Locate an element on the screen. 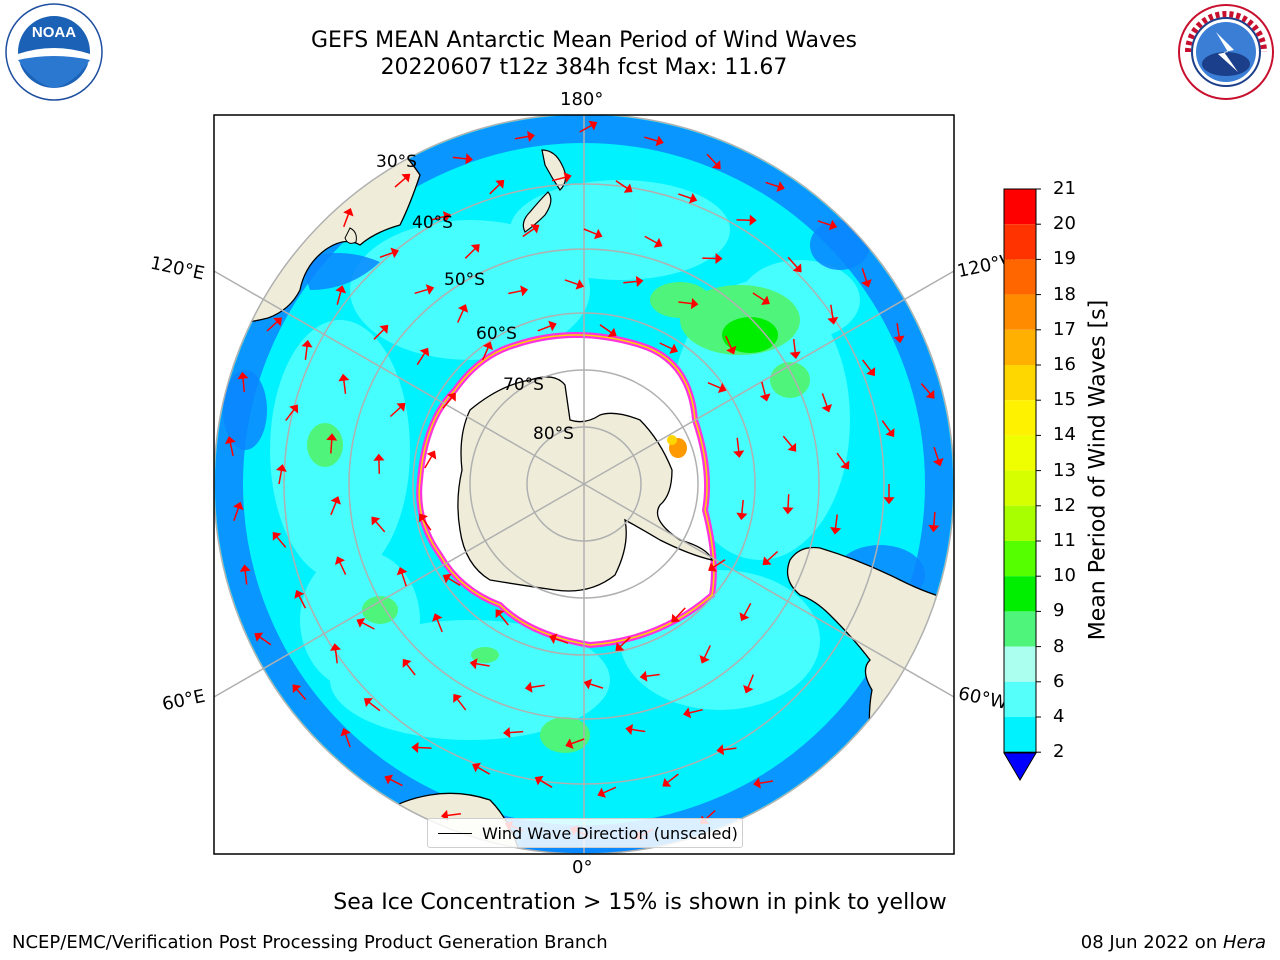  lat-label-60s: 60°S is located at coordinates (496, 334).